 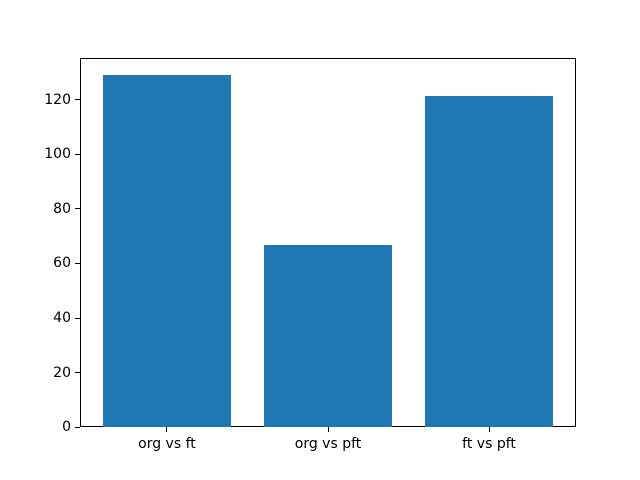 I want to click on x-tick-label-org-vs-pft: org vs pft, so click(x=328, y=444).